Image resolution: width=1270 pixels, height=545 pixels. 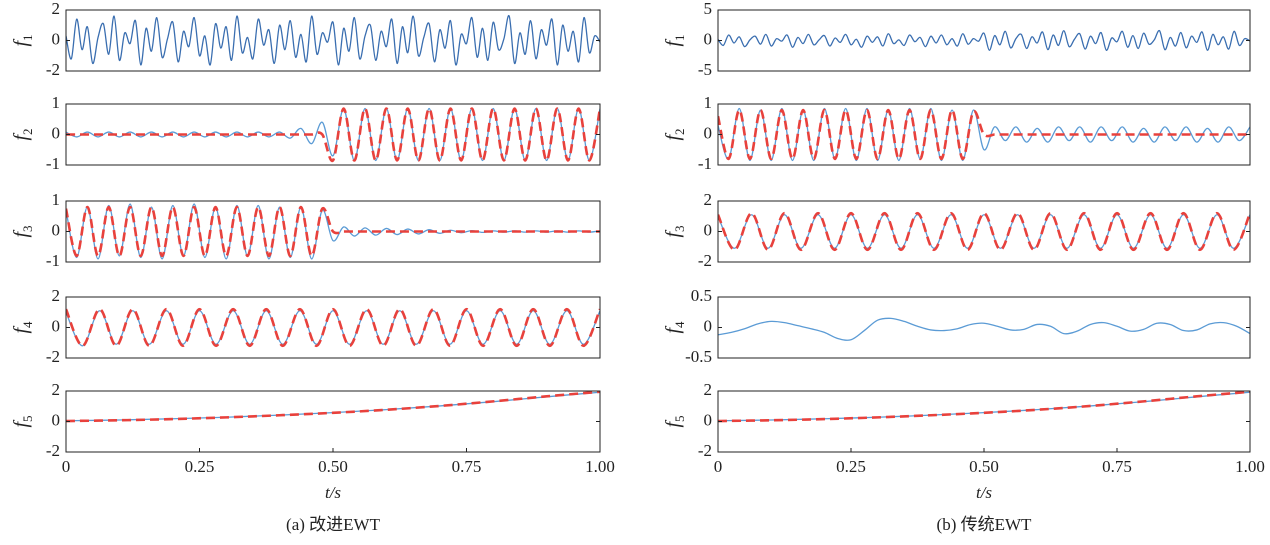 I want to click on y-tick-label: 0.5, so click(x=701, y=295).